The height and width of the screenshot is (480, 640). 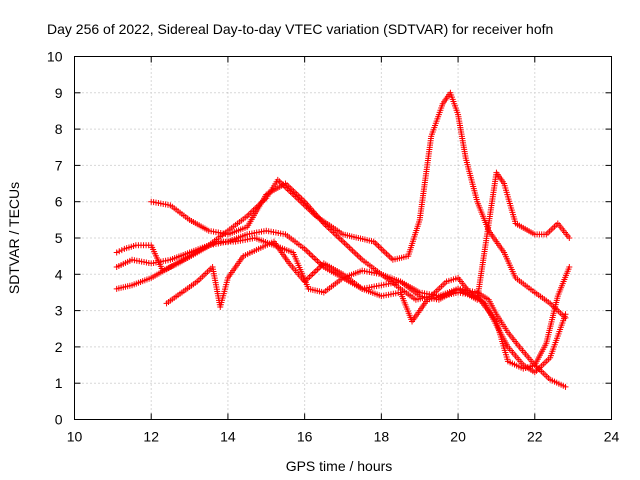 I want to click on y-tick-labels: 0 1 2 3 4 5 6 7 8 9 10, so click(x=55, y=238).